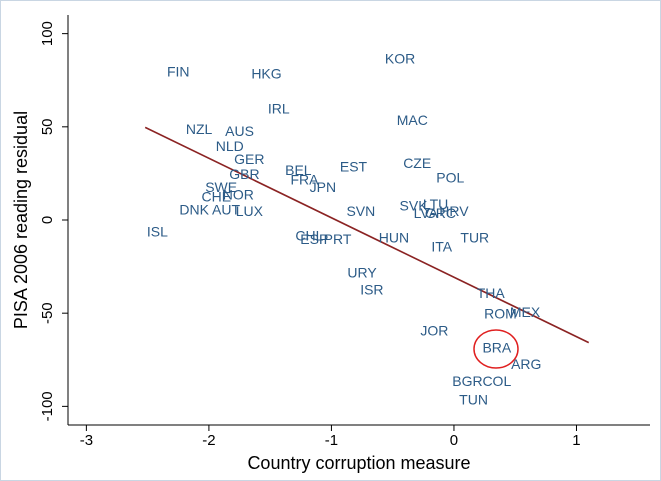 The height and width of the screenshot is (481, 661). Describe the element at coordinates (239, 131) in the screenshot. I see `point-label: AUS` at that location.